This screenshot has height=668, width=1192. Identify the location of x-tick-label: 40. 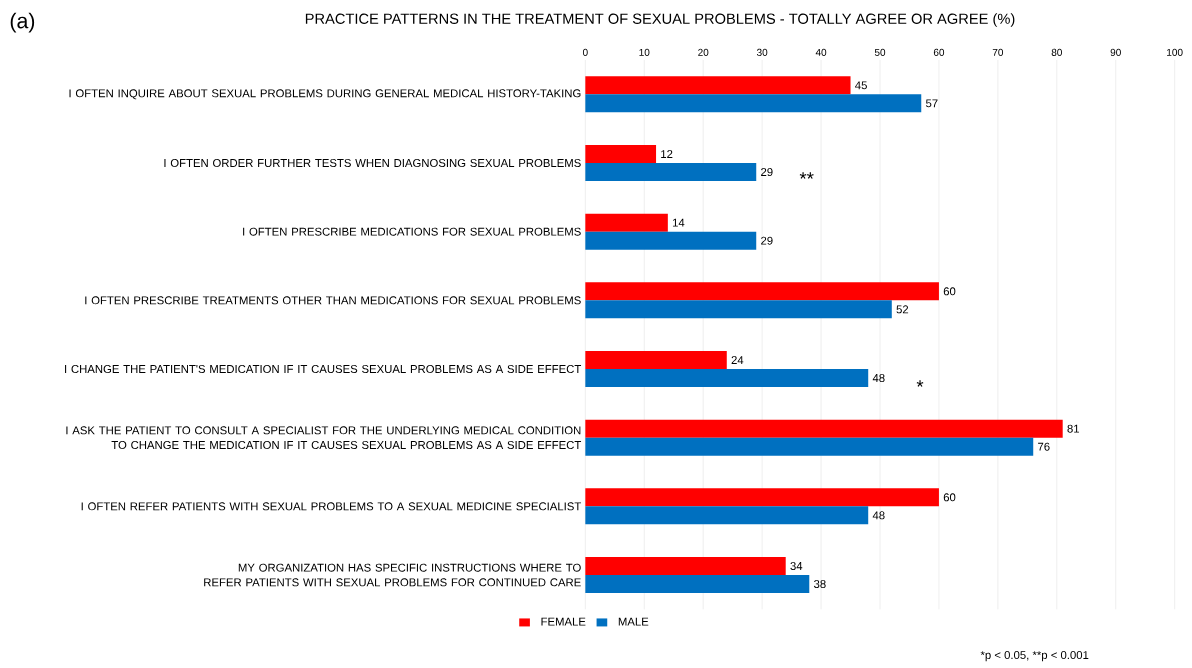
(821, 52).